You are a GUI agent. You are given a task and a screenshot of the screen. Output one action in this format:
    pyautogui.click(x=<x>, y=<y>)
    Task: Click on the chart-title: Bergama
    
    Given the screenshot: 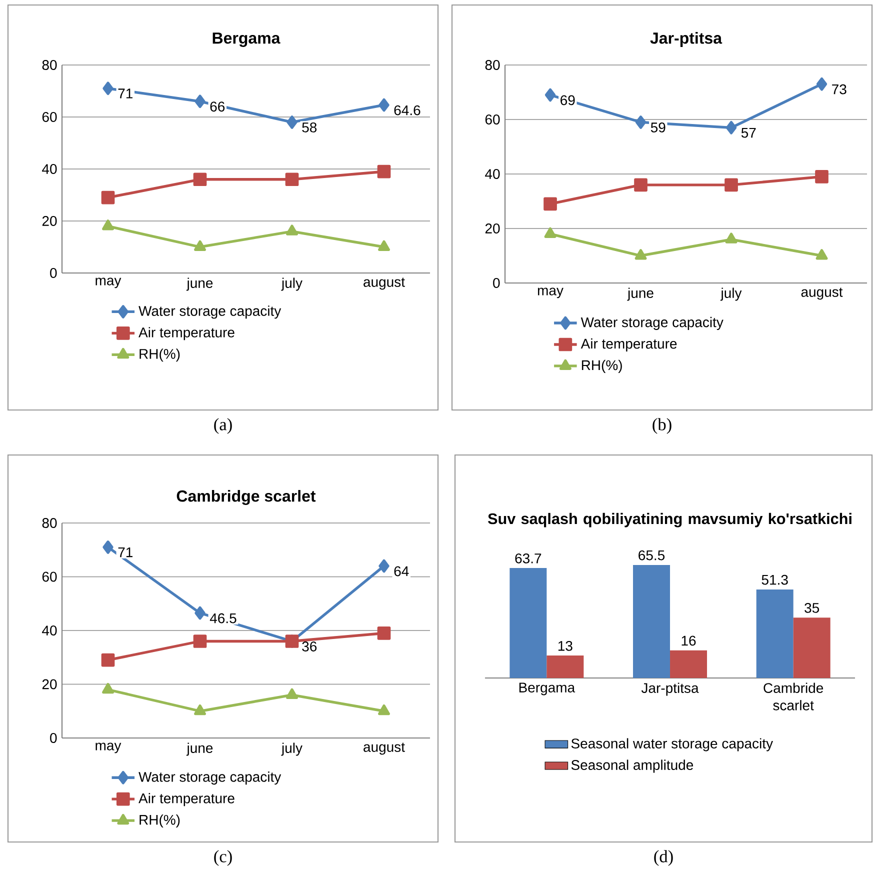 What is the action you would take?
    pyautogui.click(x=246, y=39)
    